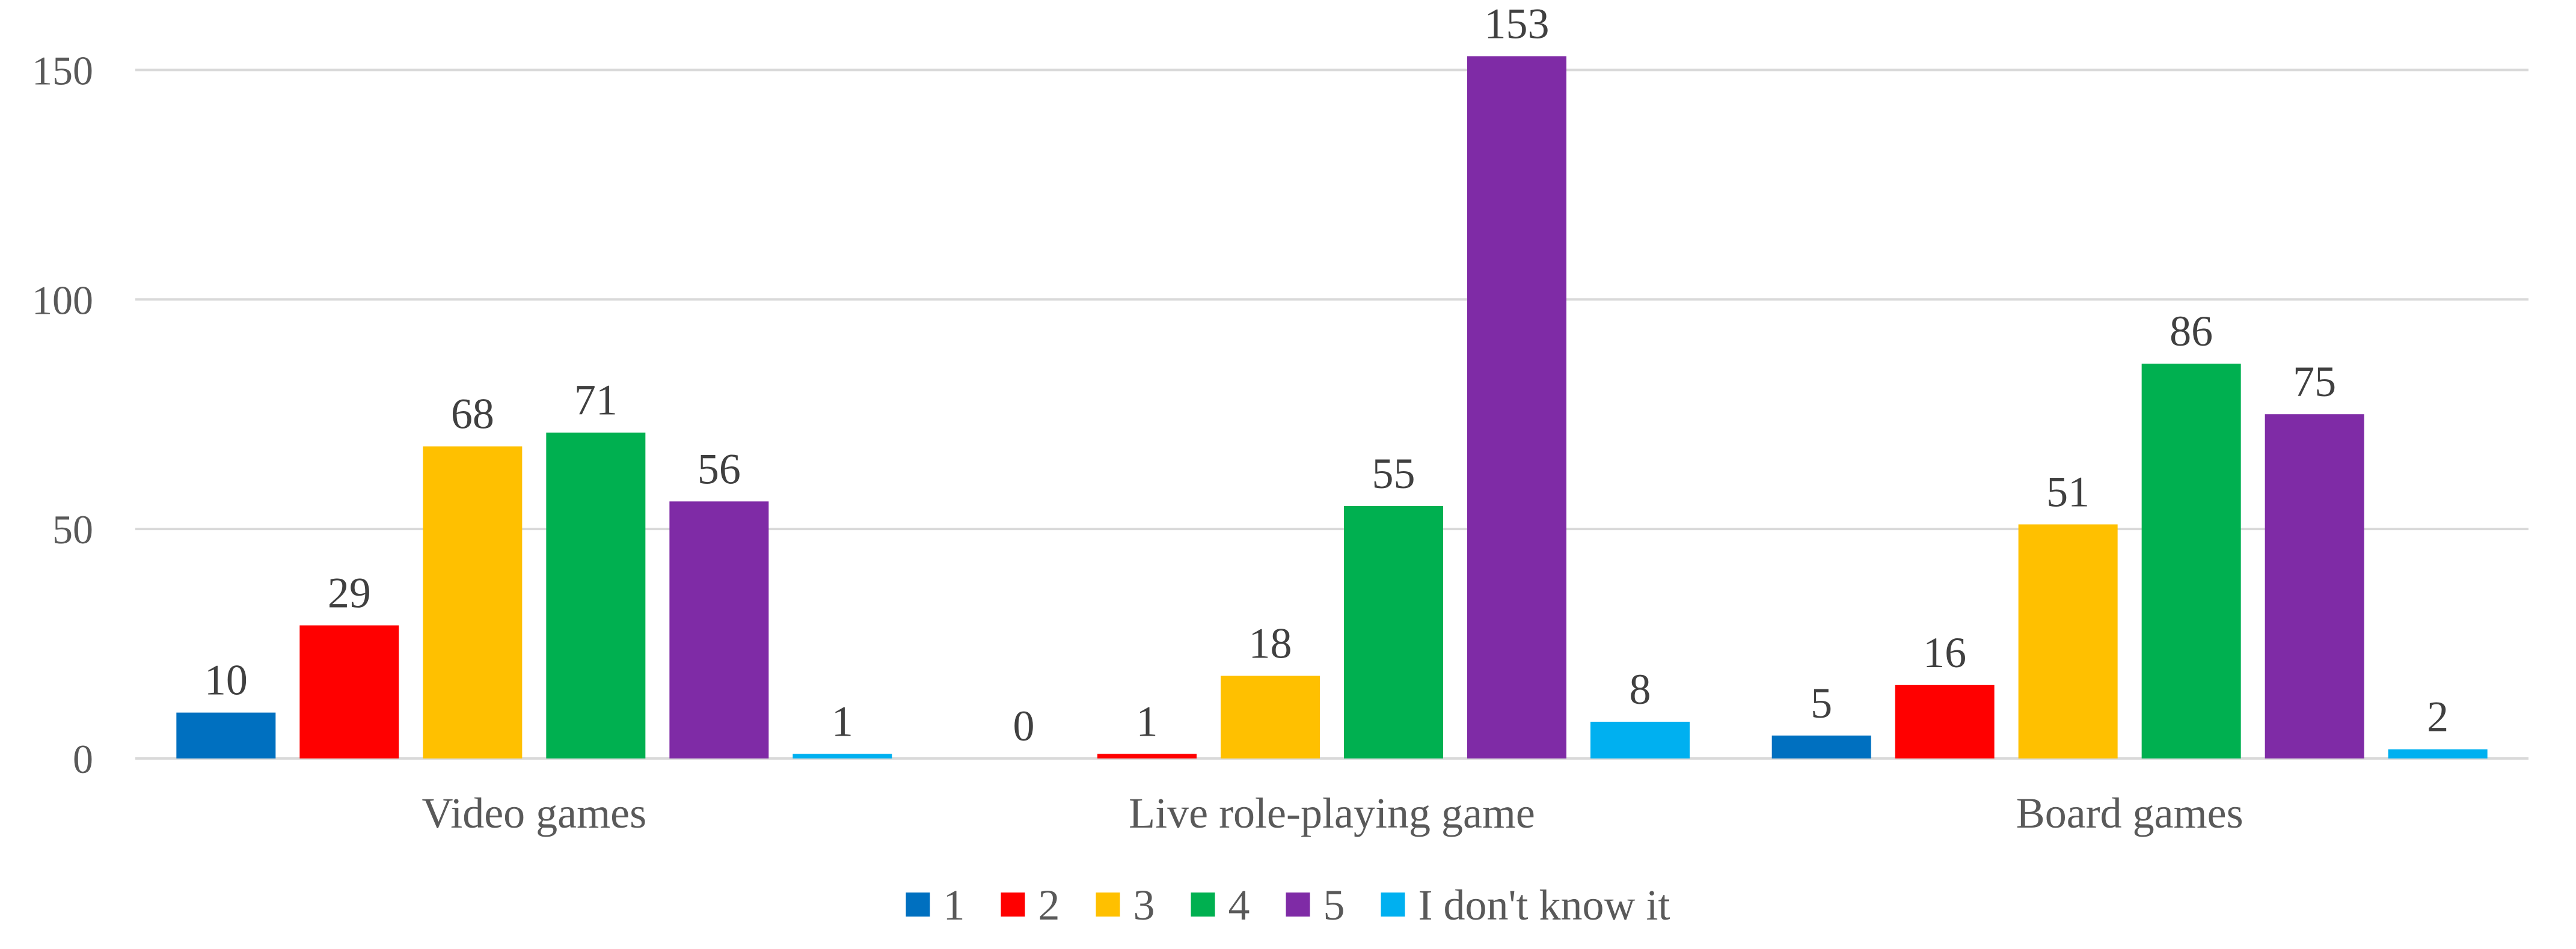 Image resolution: width=2576 pixels, height=949 pixels. I want to click on legend-label-2: 2, so click(1049, 905).